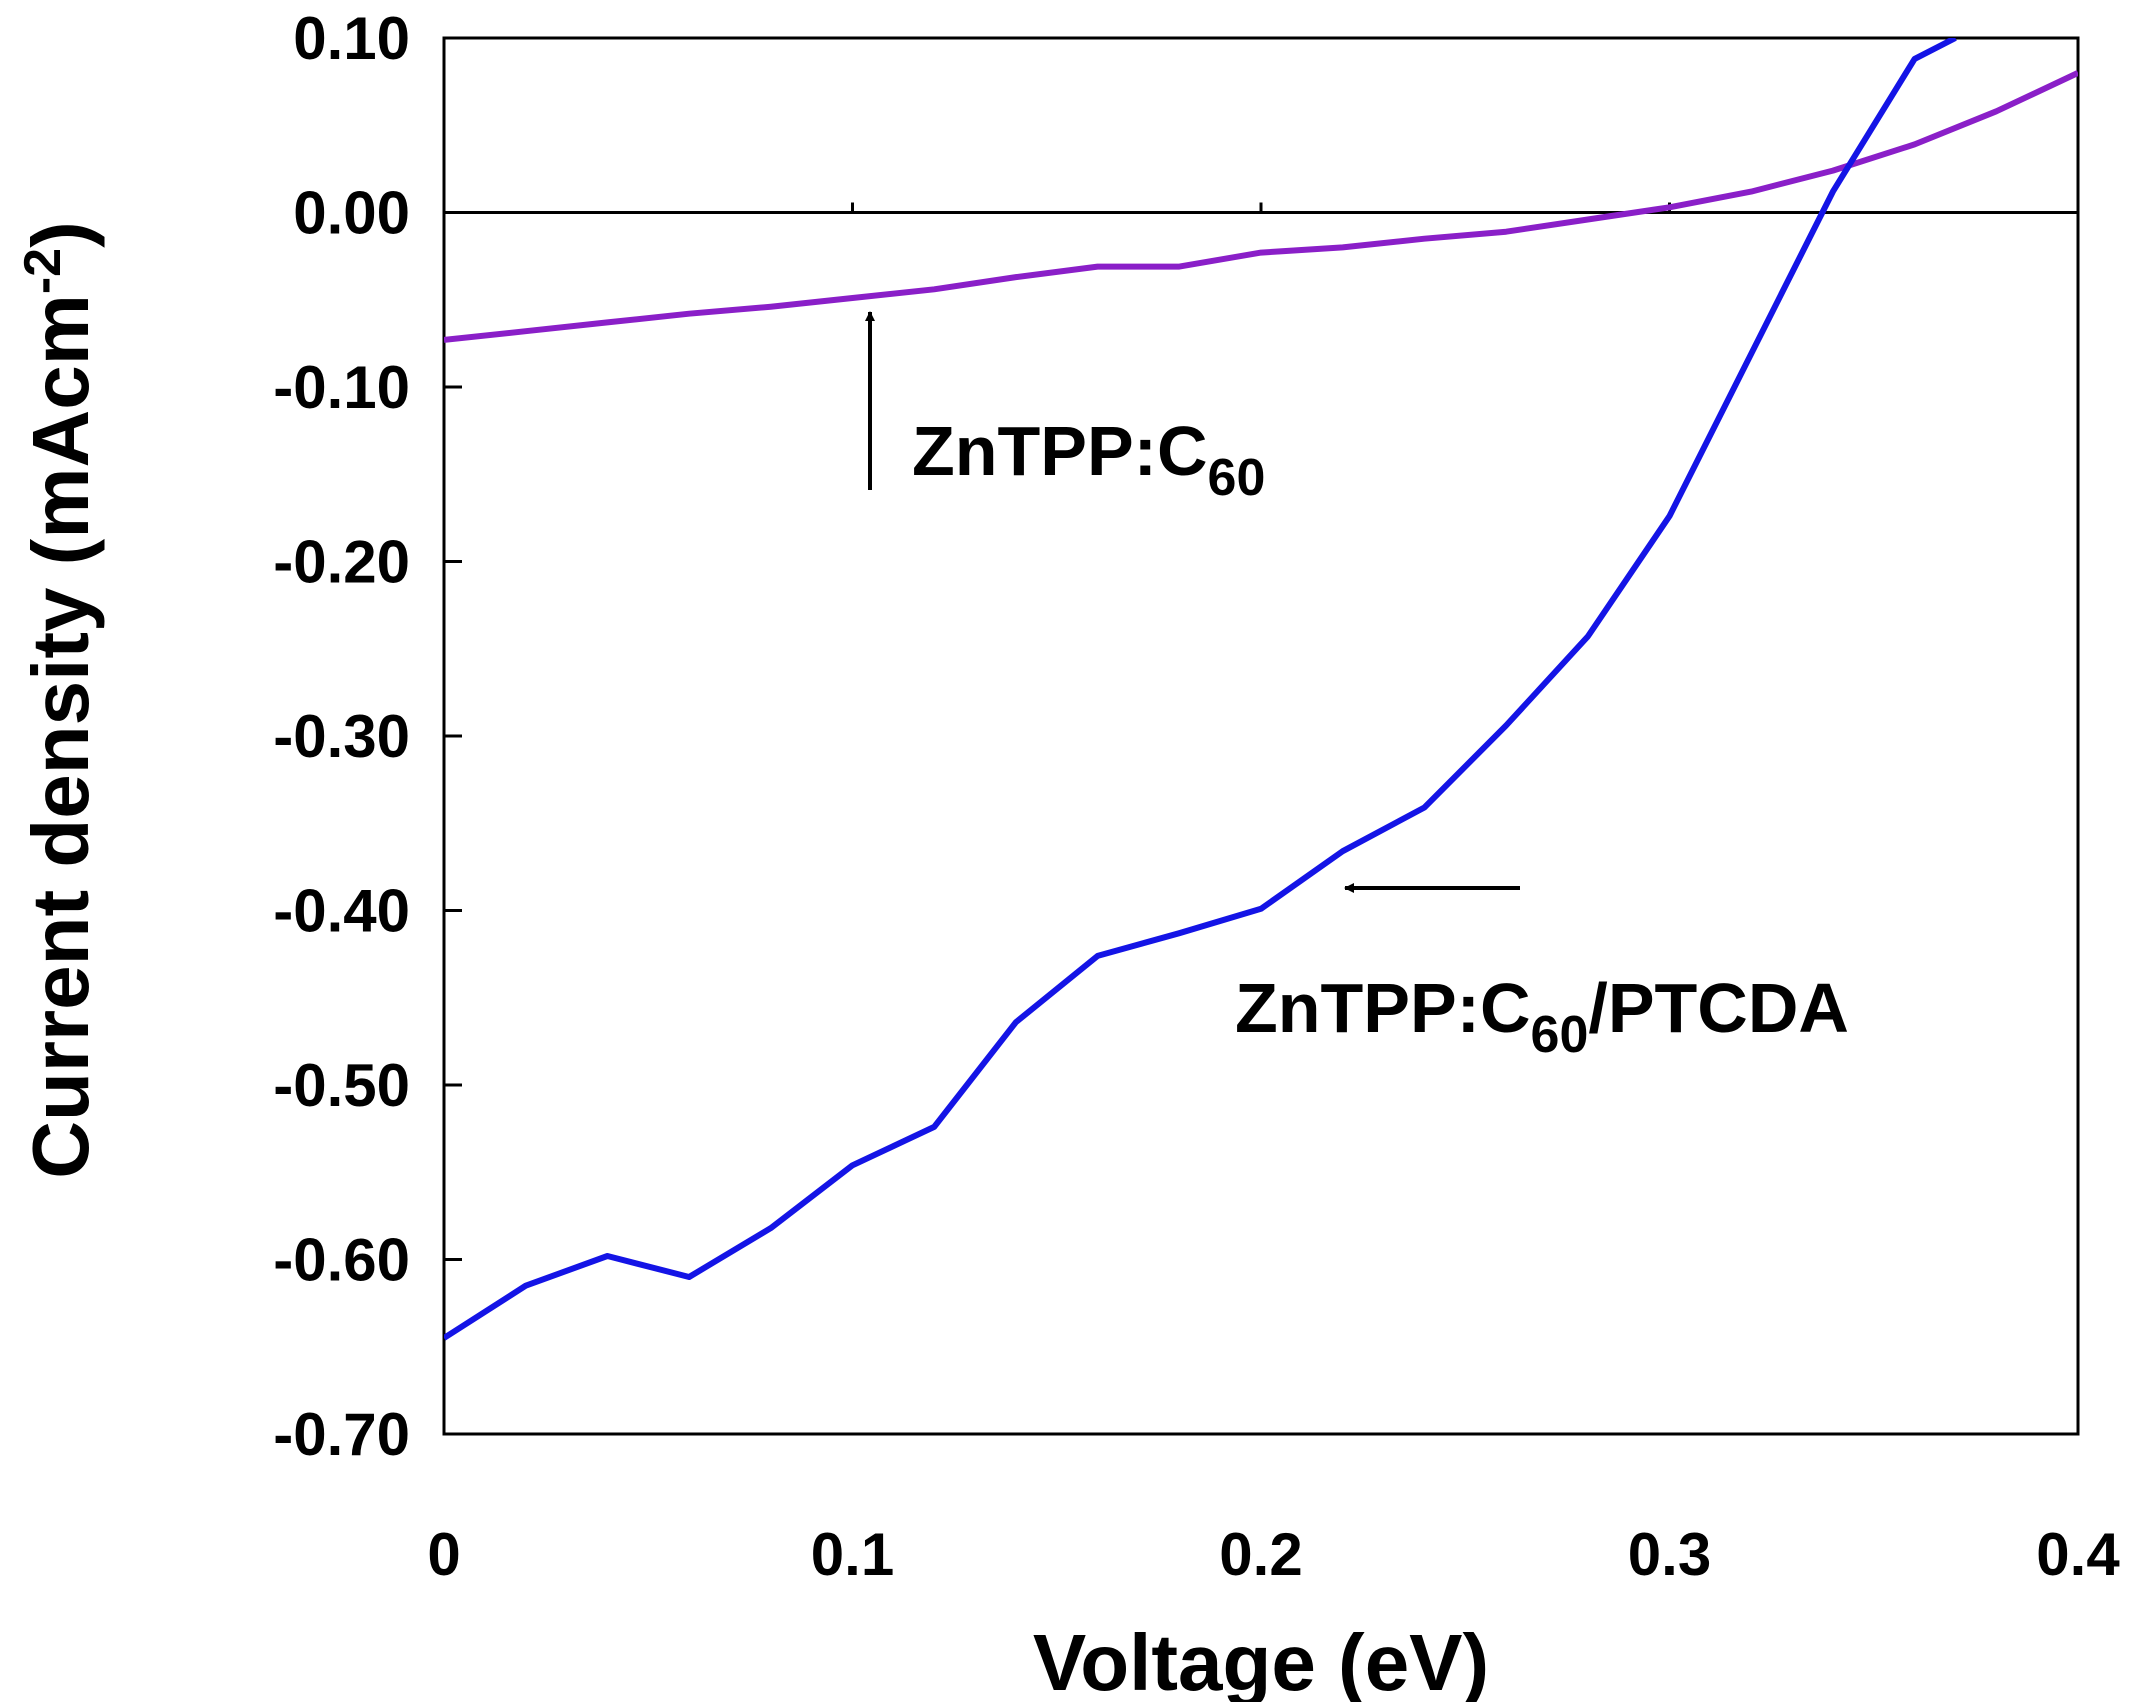  Describe the element at coordinates (1261, 206) in the screenshot. I see `series-line-znttp-c60` at that location.